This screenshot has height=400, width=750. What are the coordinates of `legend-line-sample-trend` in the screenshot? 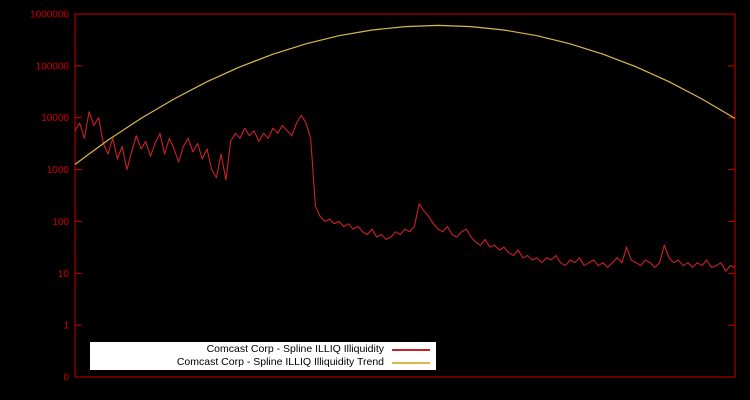 It's located at (411, 362).